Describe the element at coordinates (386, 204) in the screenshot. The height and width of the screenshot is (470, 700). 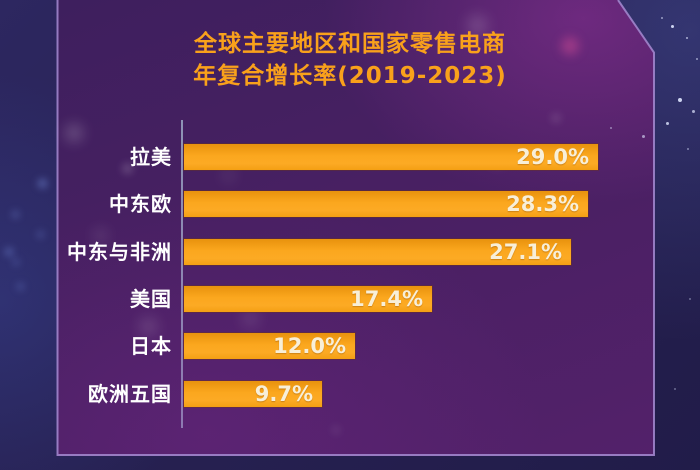
I see `bar: 28.3%` at that location.